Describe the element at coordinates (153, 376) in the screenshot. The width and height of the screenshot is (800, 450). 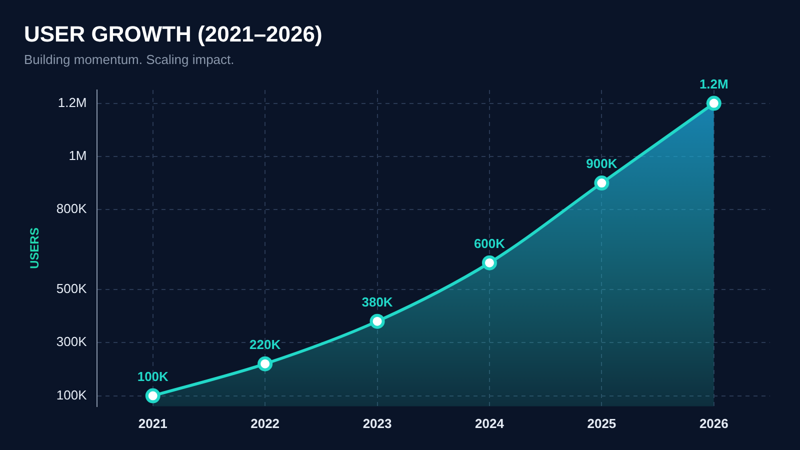
I see `data-label: 100K` at that location.